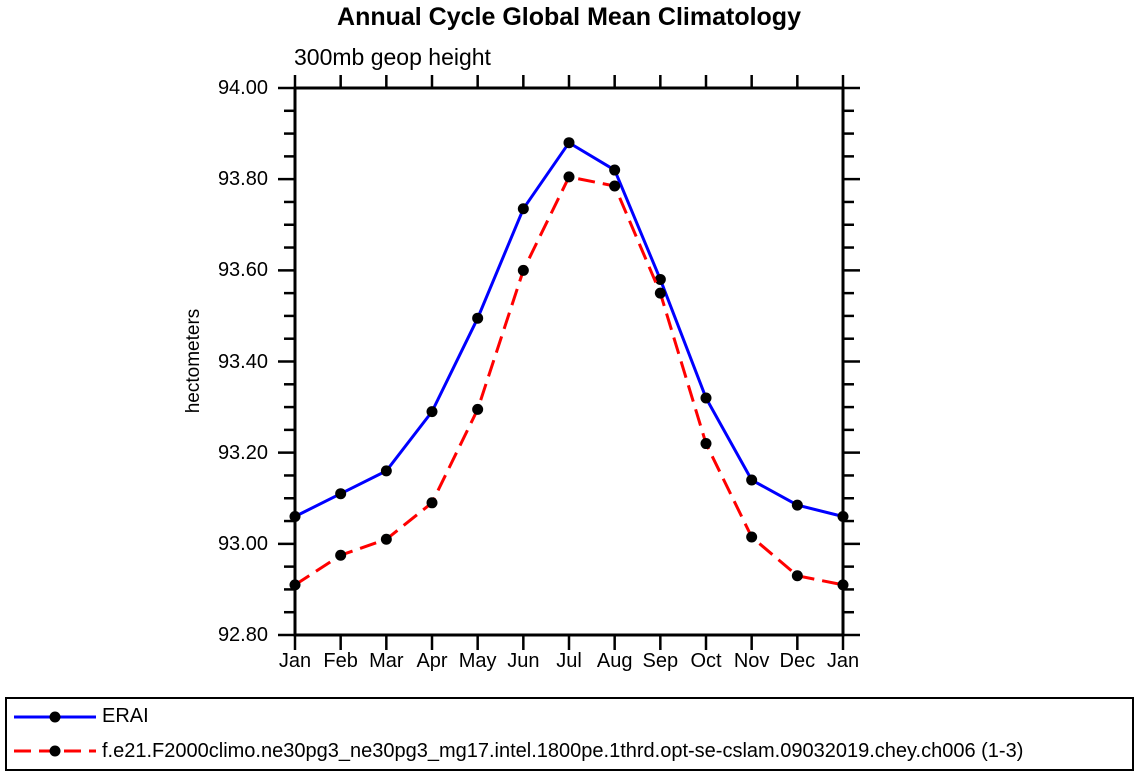 This screenshot has width=1138, height=778. I want to click on x-tick-label: Apr, so click(432, 661).